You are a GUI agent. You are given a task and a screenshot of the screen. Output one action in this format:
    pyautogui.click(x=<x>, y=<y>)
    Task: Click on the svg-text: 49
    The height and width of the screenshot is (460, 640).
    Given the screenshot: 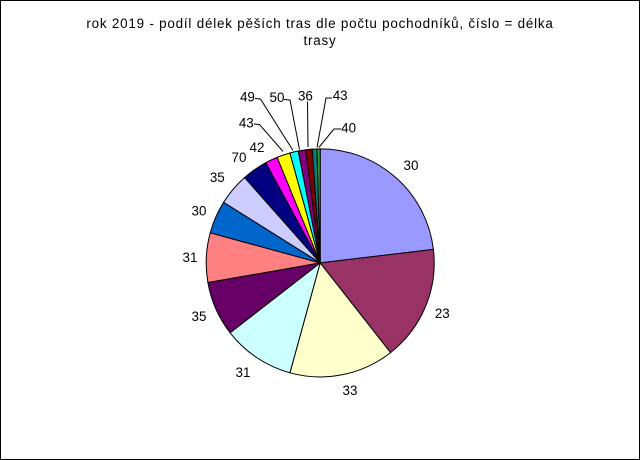 What is the action you would take?
    pyautogui.click(x=247, y=97)
    